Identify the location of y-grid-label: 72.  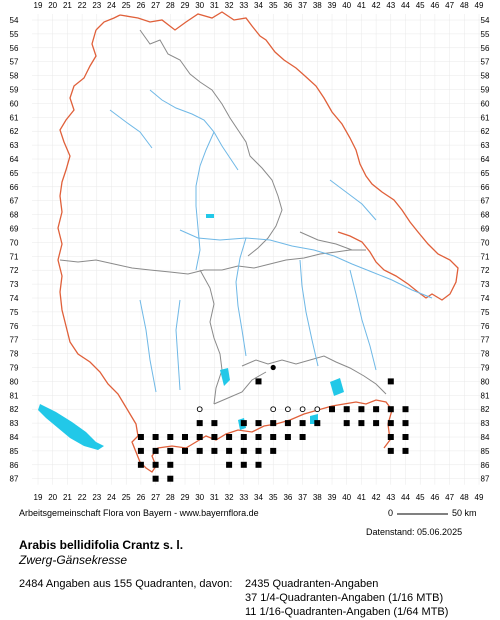
(485, 270).